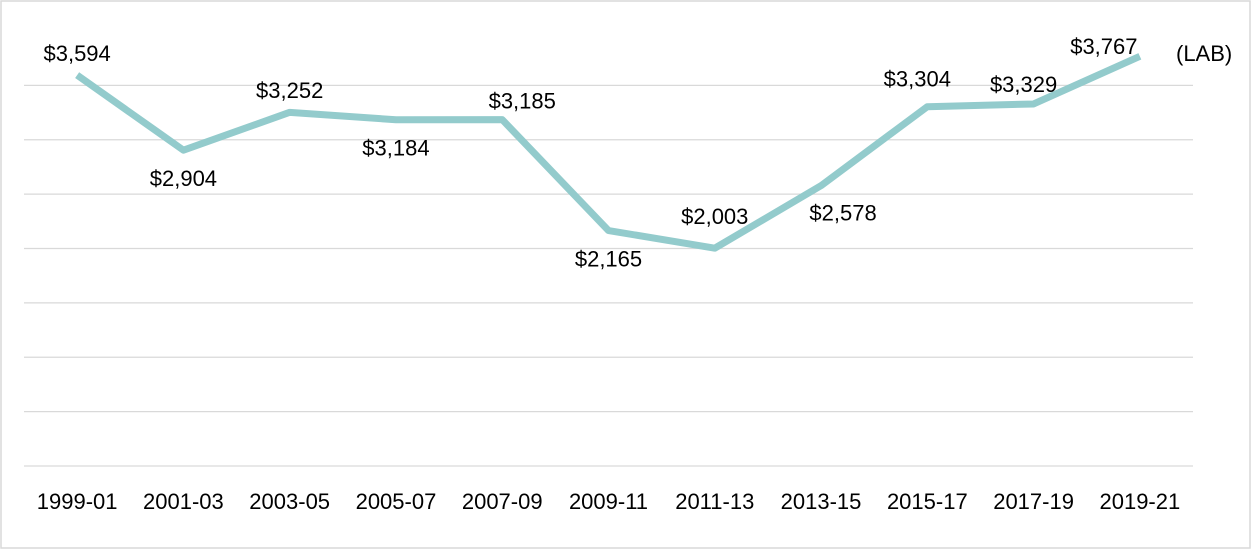 This screenshot has width=1251, height=549. I want to click on data-label: $3,185, so click(522, 100).